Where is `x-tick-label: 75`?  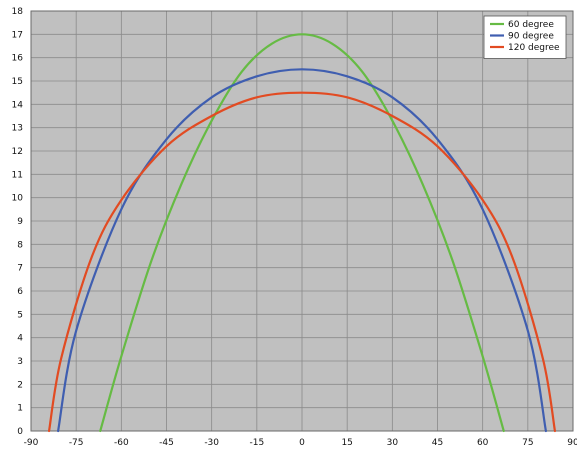 x-tick-label: 75 is located at coordinates (527, 443).